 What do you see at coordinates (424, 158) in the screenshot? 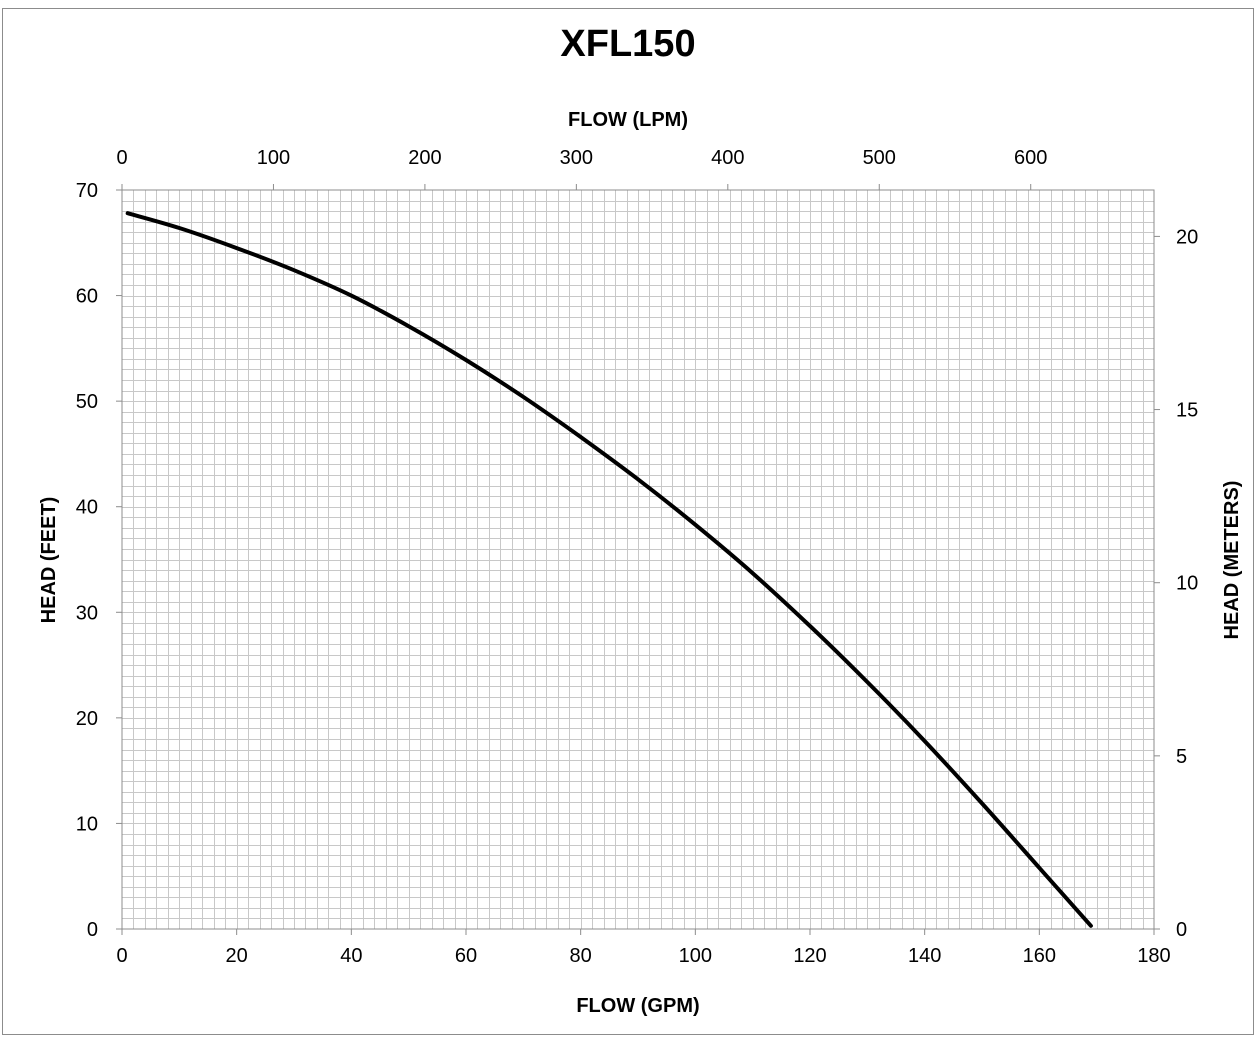
I see `x2-tick-label: 200` at bounding box center [424, 158].